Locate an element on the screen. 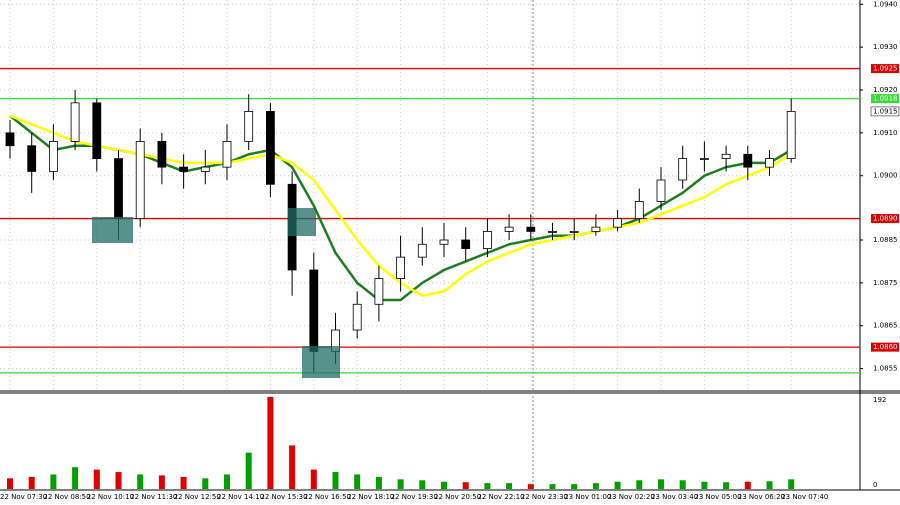 Image resolution: width=900 pixels, height=505 pixels. level-label: 1.0925 is located at coordinates (885, 69).